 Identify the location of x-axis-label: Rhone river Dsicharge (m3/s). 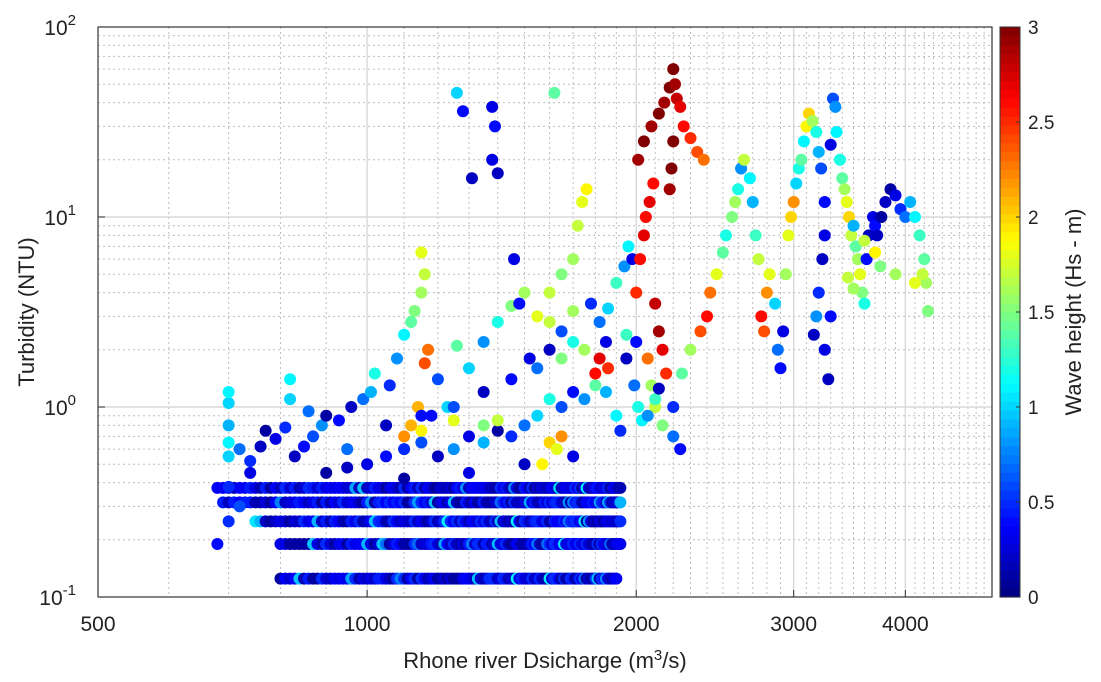
(544, 660).